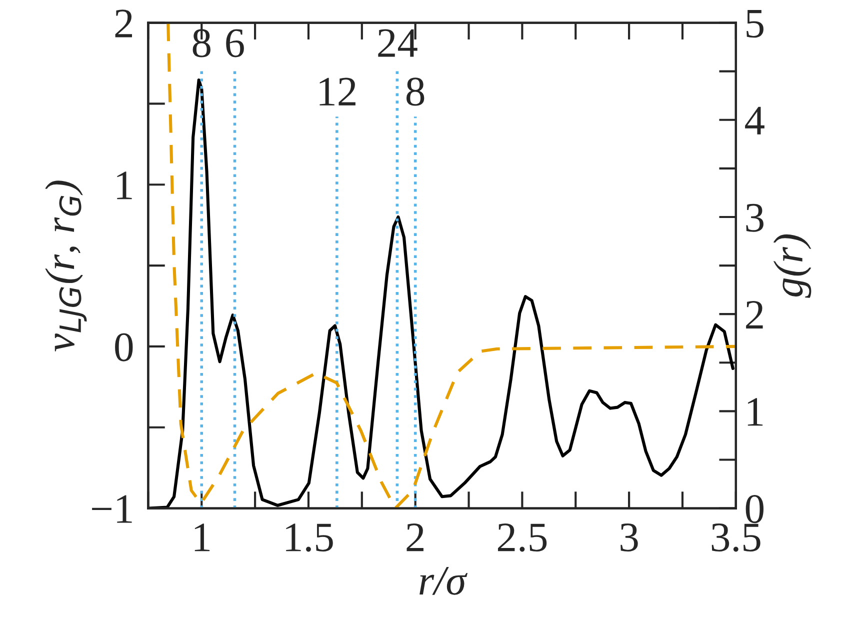  What do you see at coordinates (309, 538) in the screenshot?
I see `x-tick-label: 1.5` at bounding box center [309, 538].